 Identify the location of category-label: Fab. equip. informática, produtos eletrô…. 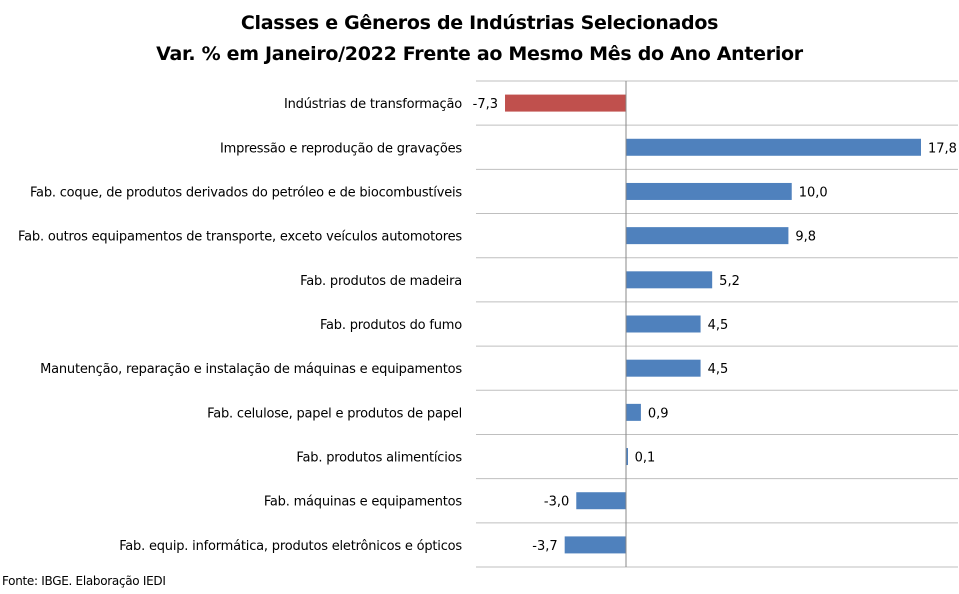
(290, 546).